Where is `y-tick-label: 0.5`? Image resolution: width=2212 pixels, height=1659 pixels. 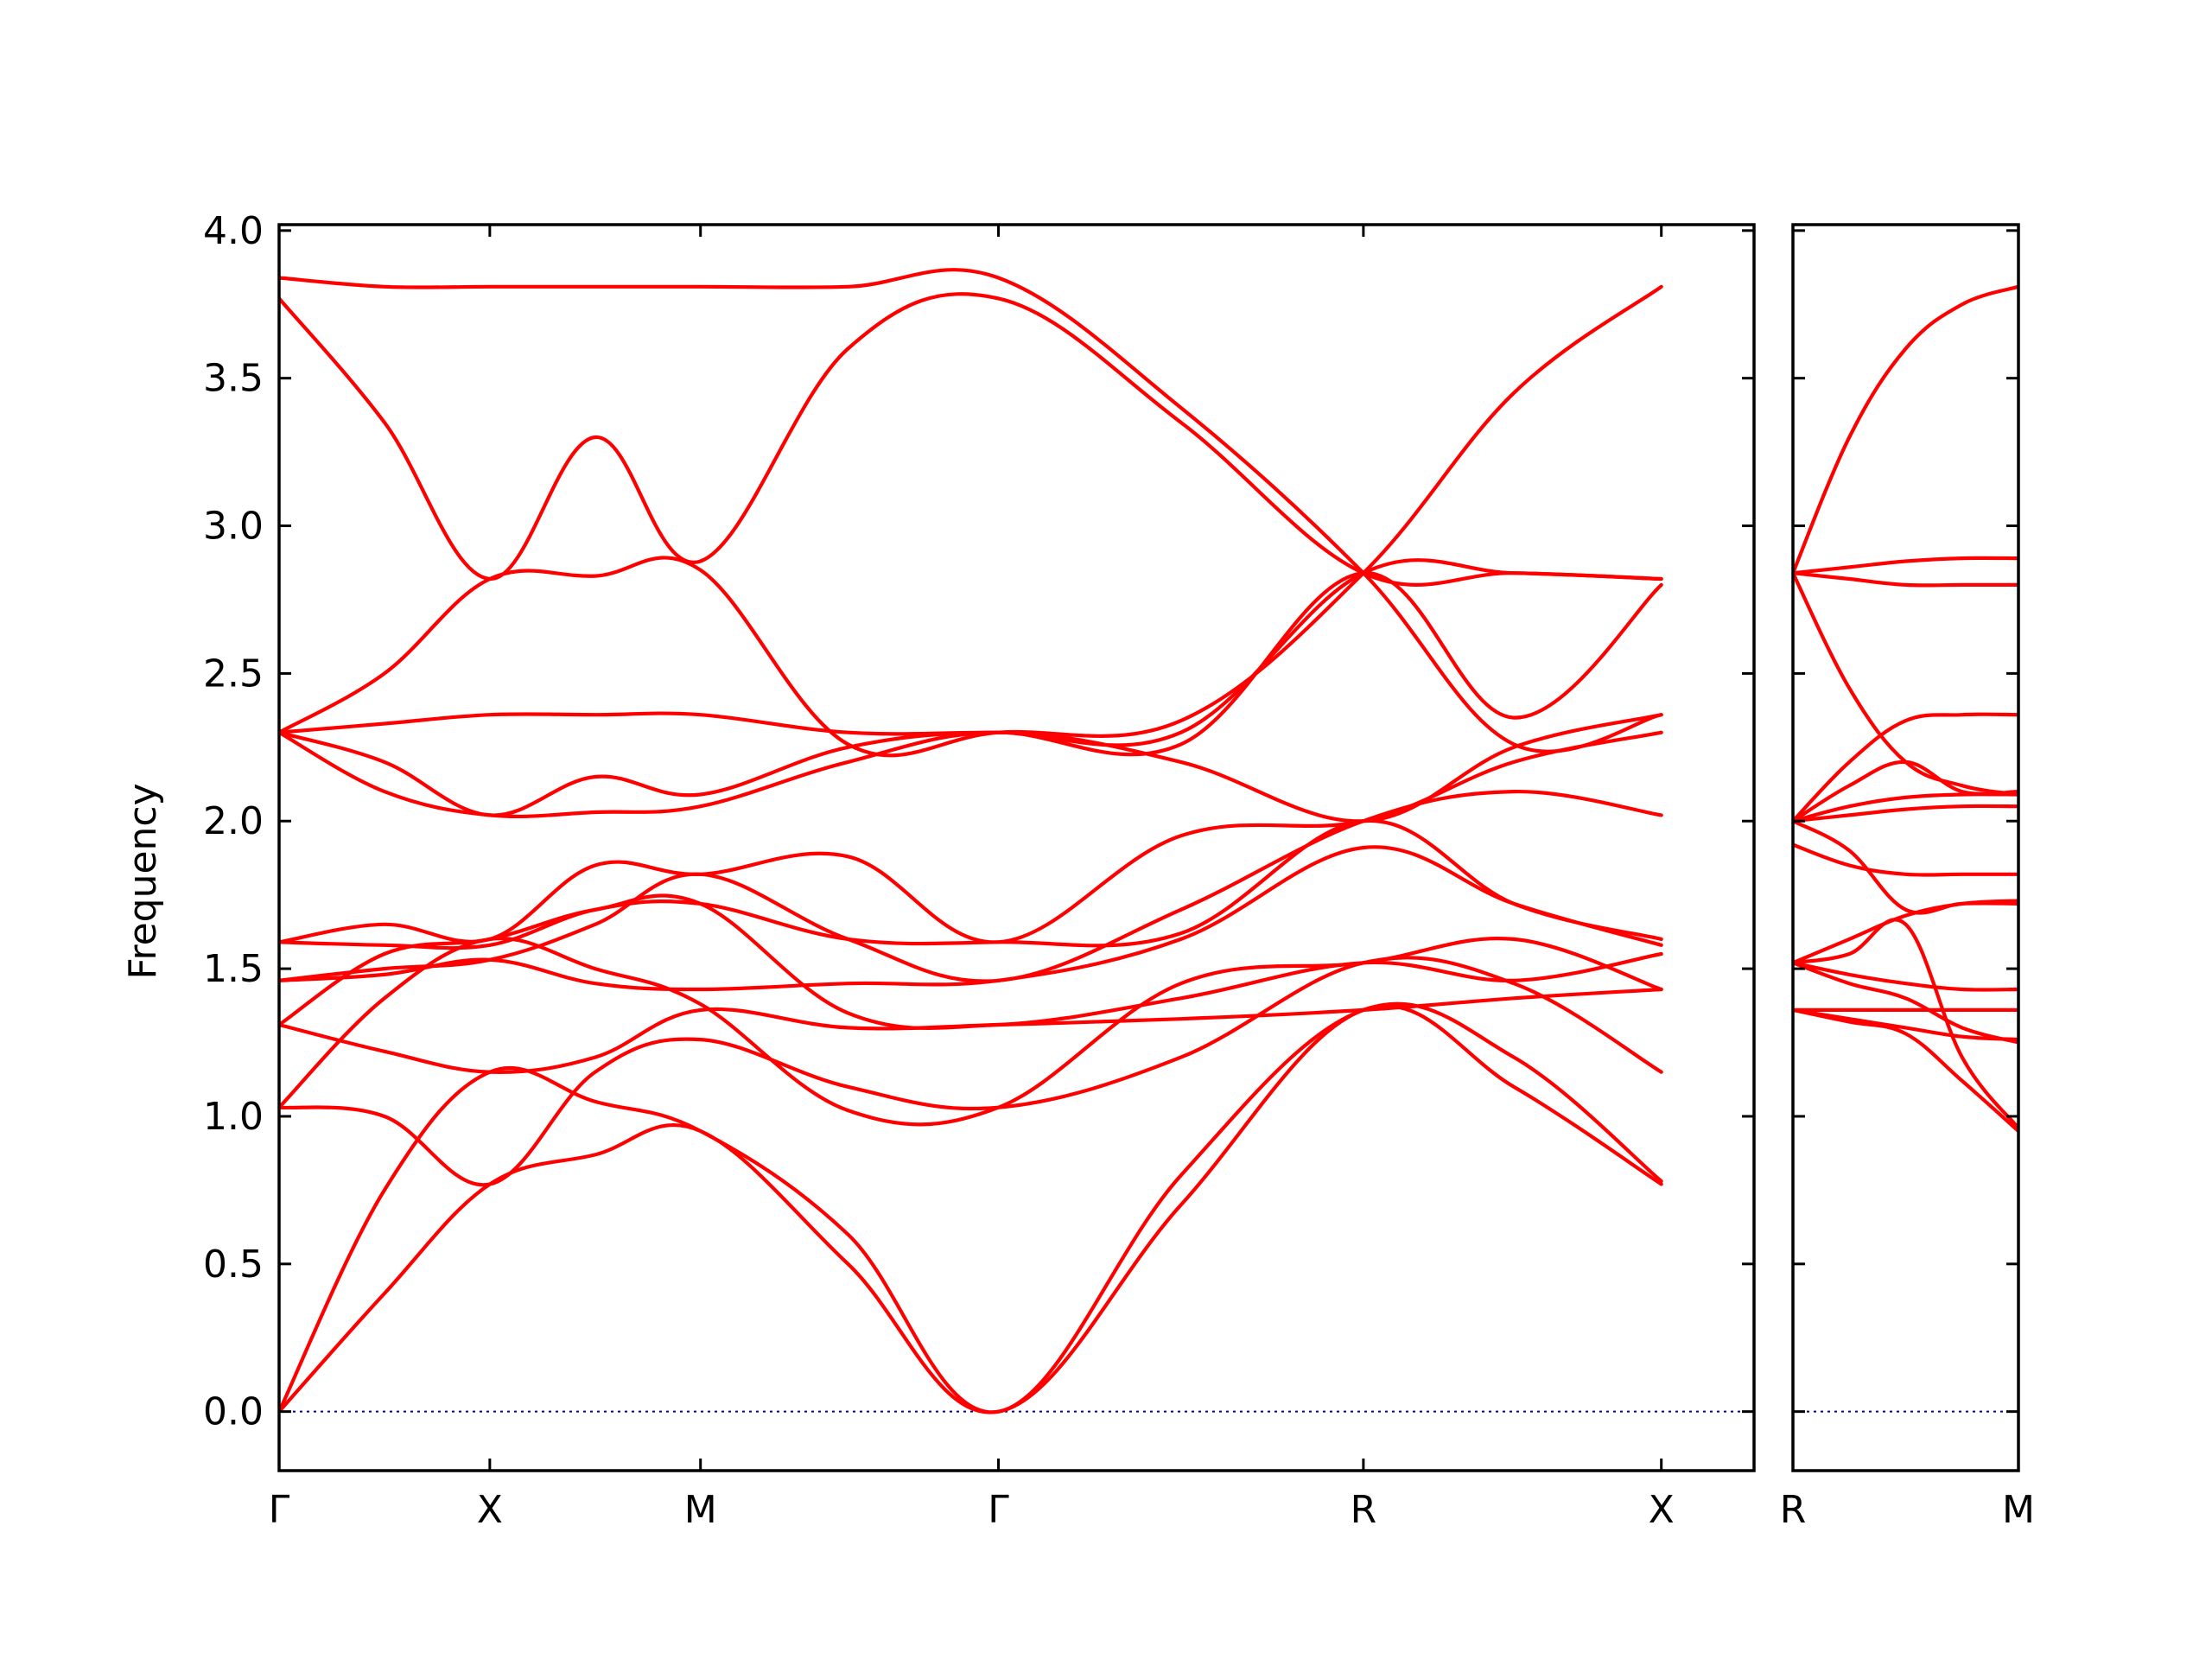 y-tick-label: 0.5 is located at coordinates (233, 1265).